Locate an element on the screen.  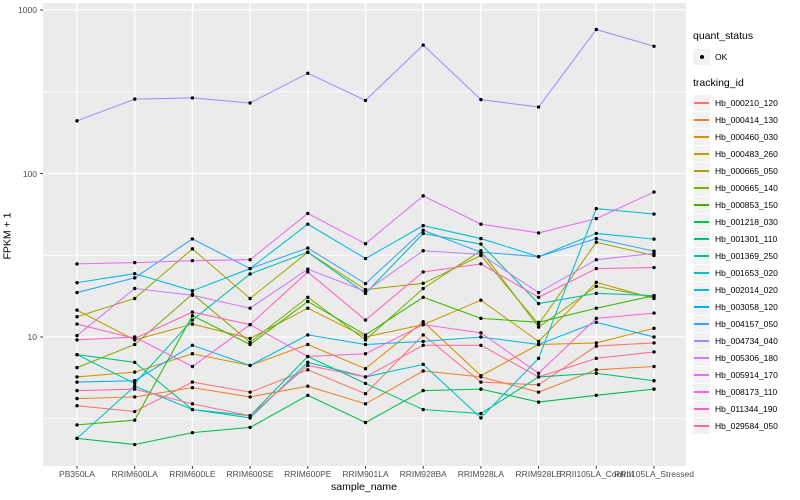
x-axis-title: sample_name is located at coordinates (364, 487).